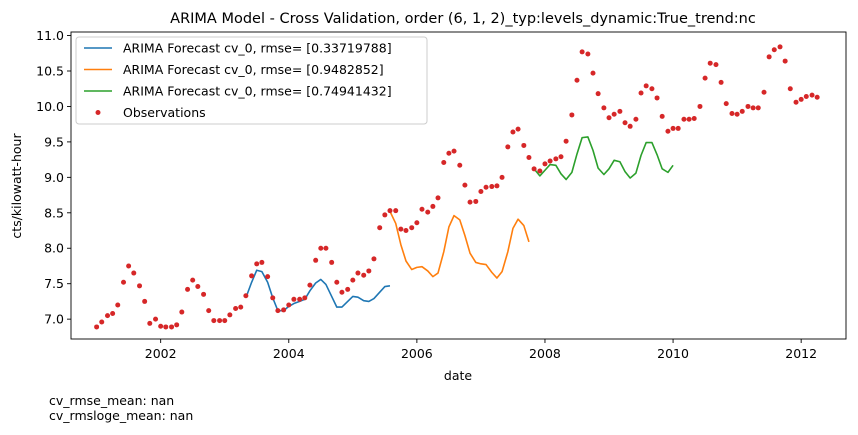 The image size is (858, 435). I want to click on y-tick-label: 9.5, so click(54, 141).